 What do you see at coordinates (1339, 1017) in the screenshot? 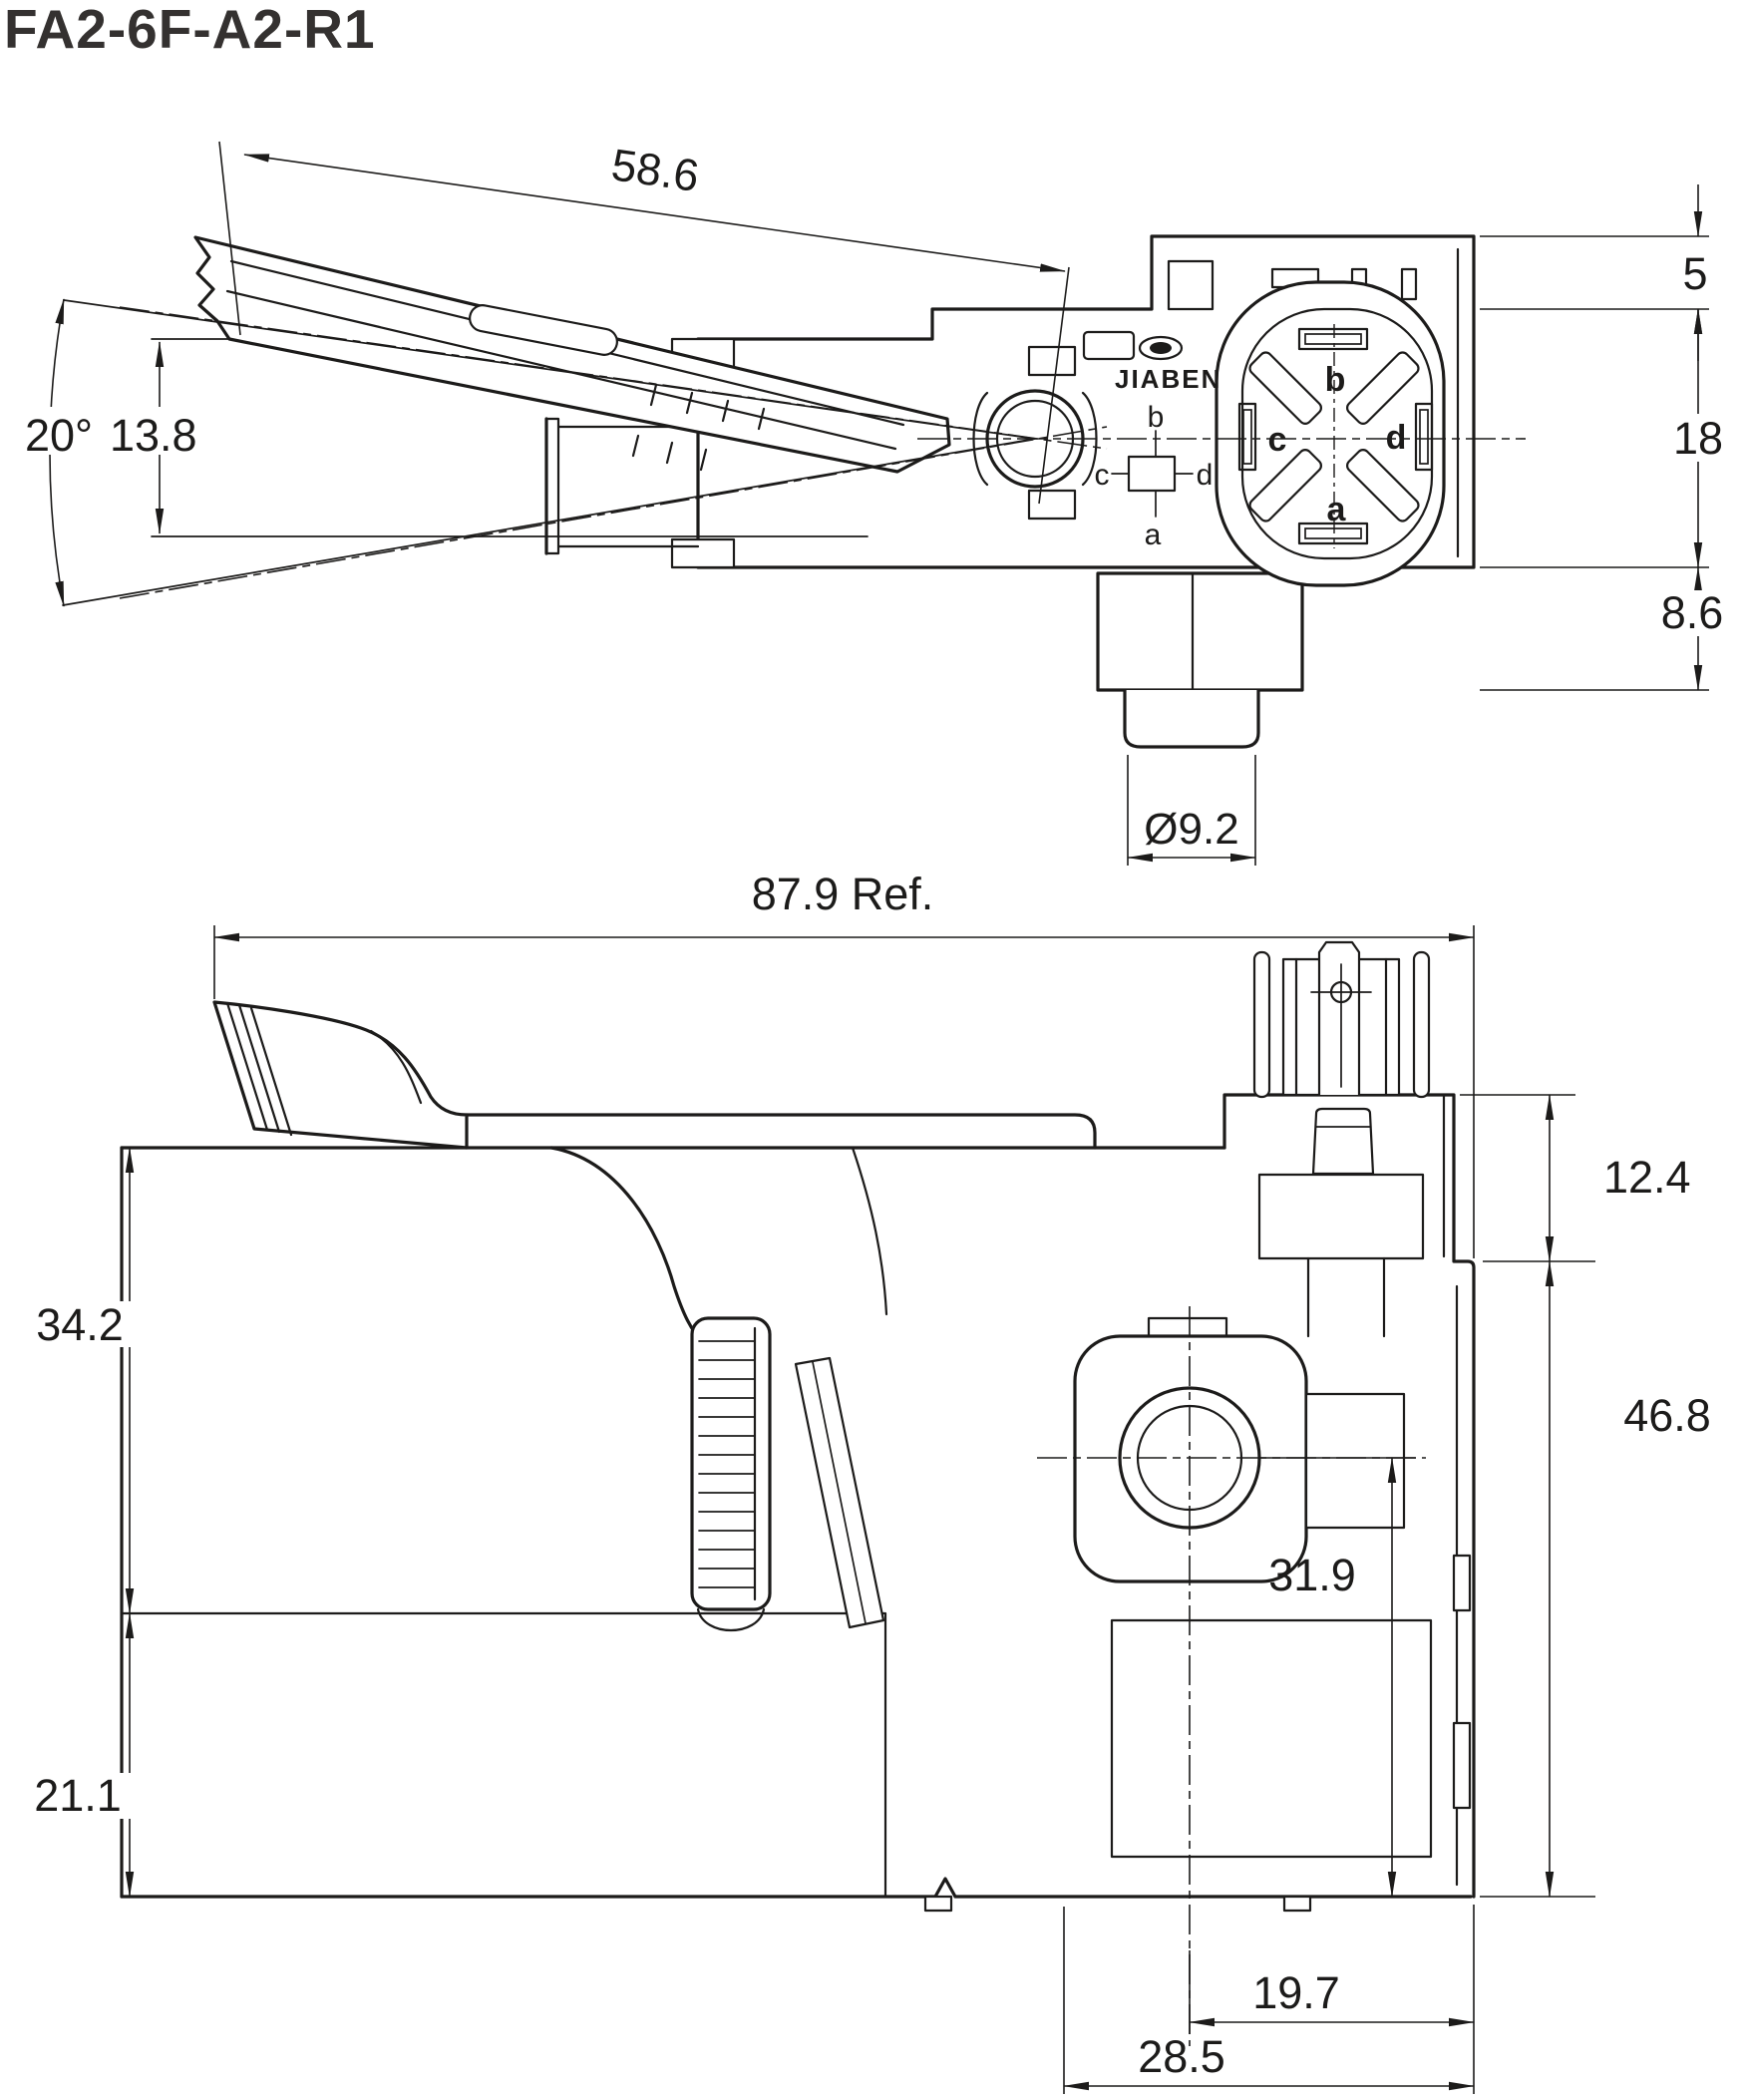
I see `terminal-center-post` at bounding box center [1339, 1017].